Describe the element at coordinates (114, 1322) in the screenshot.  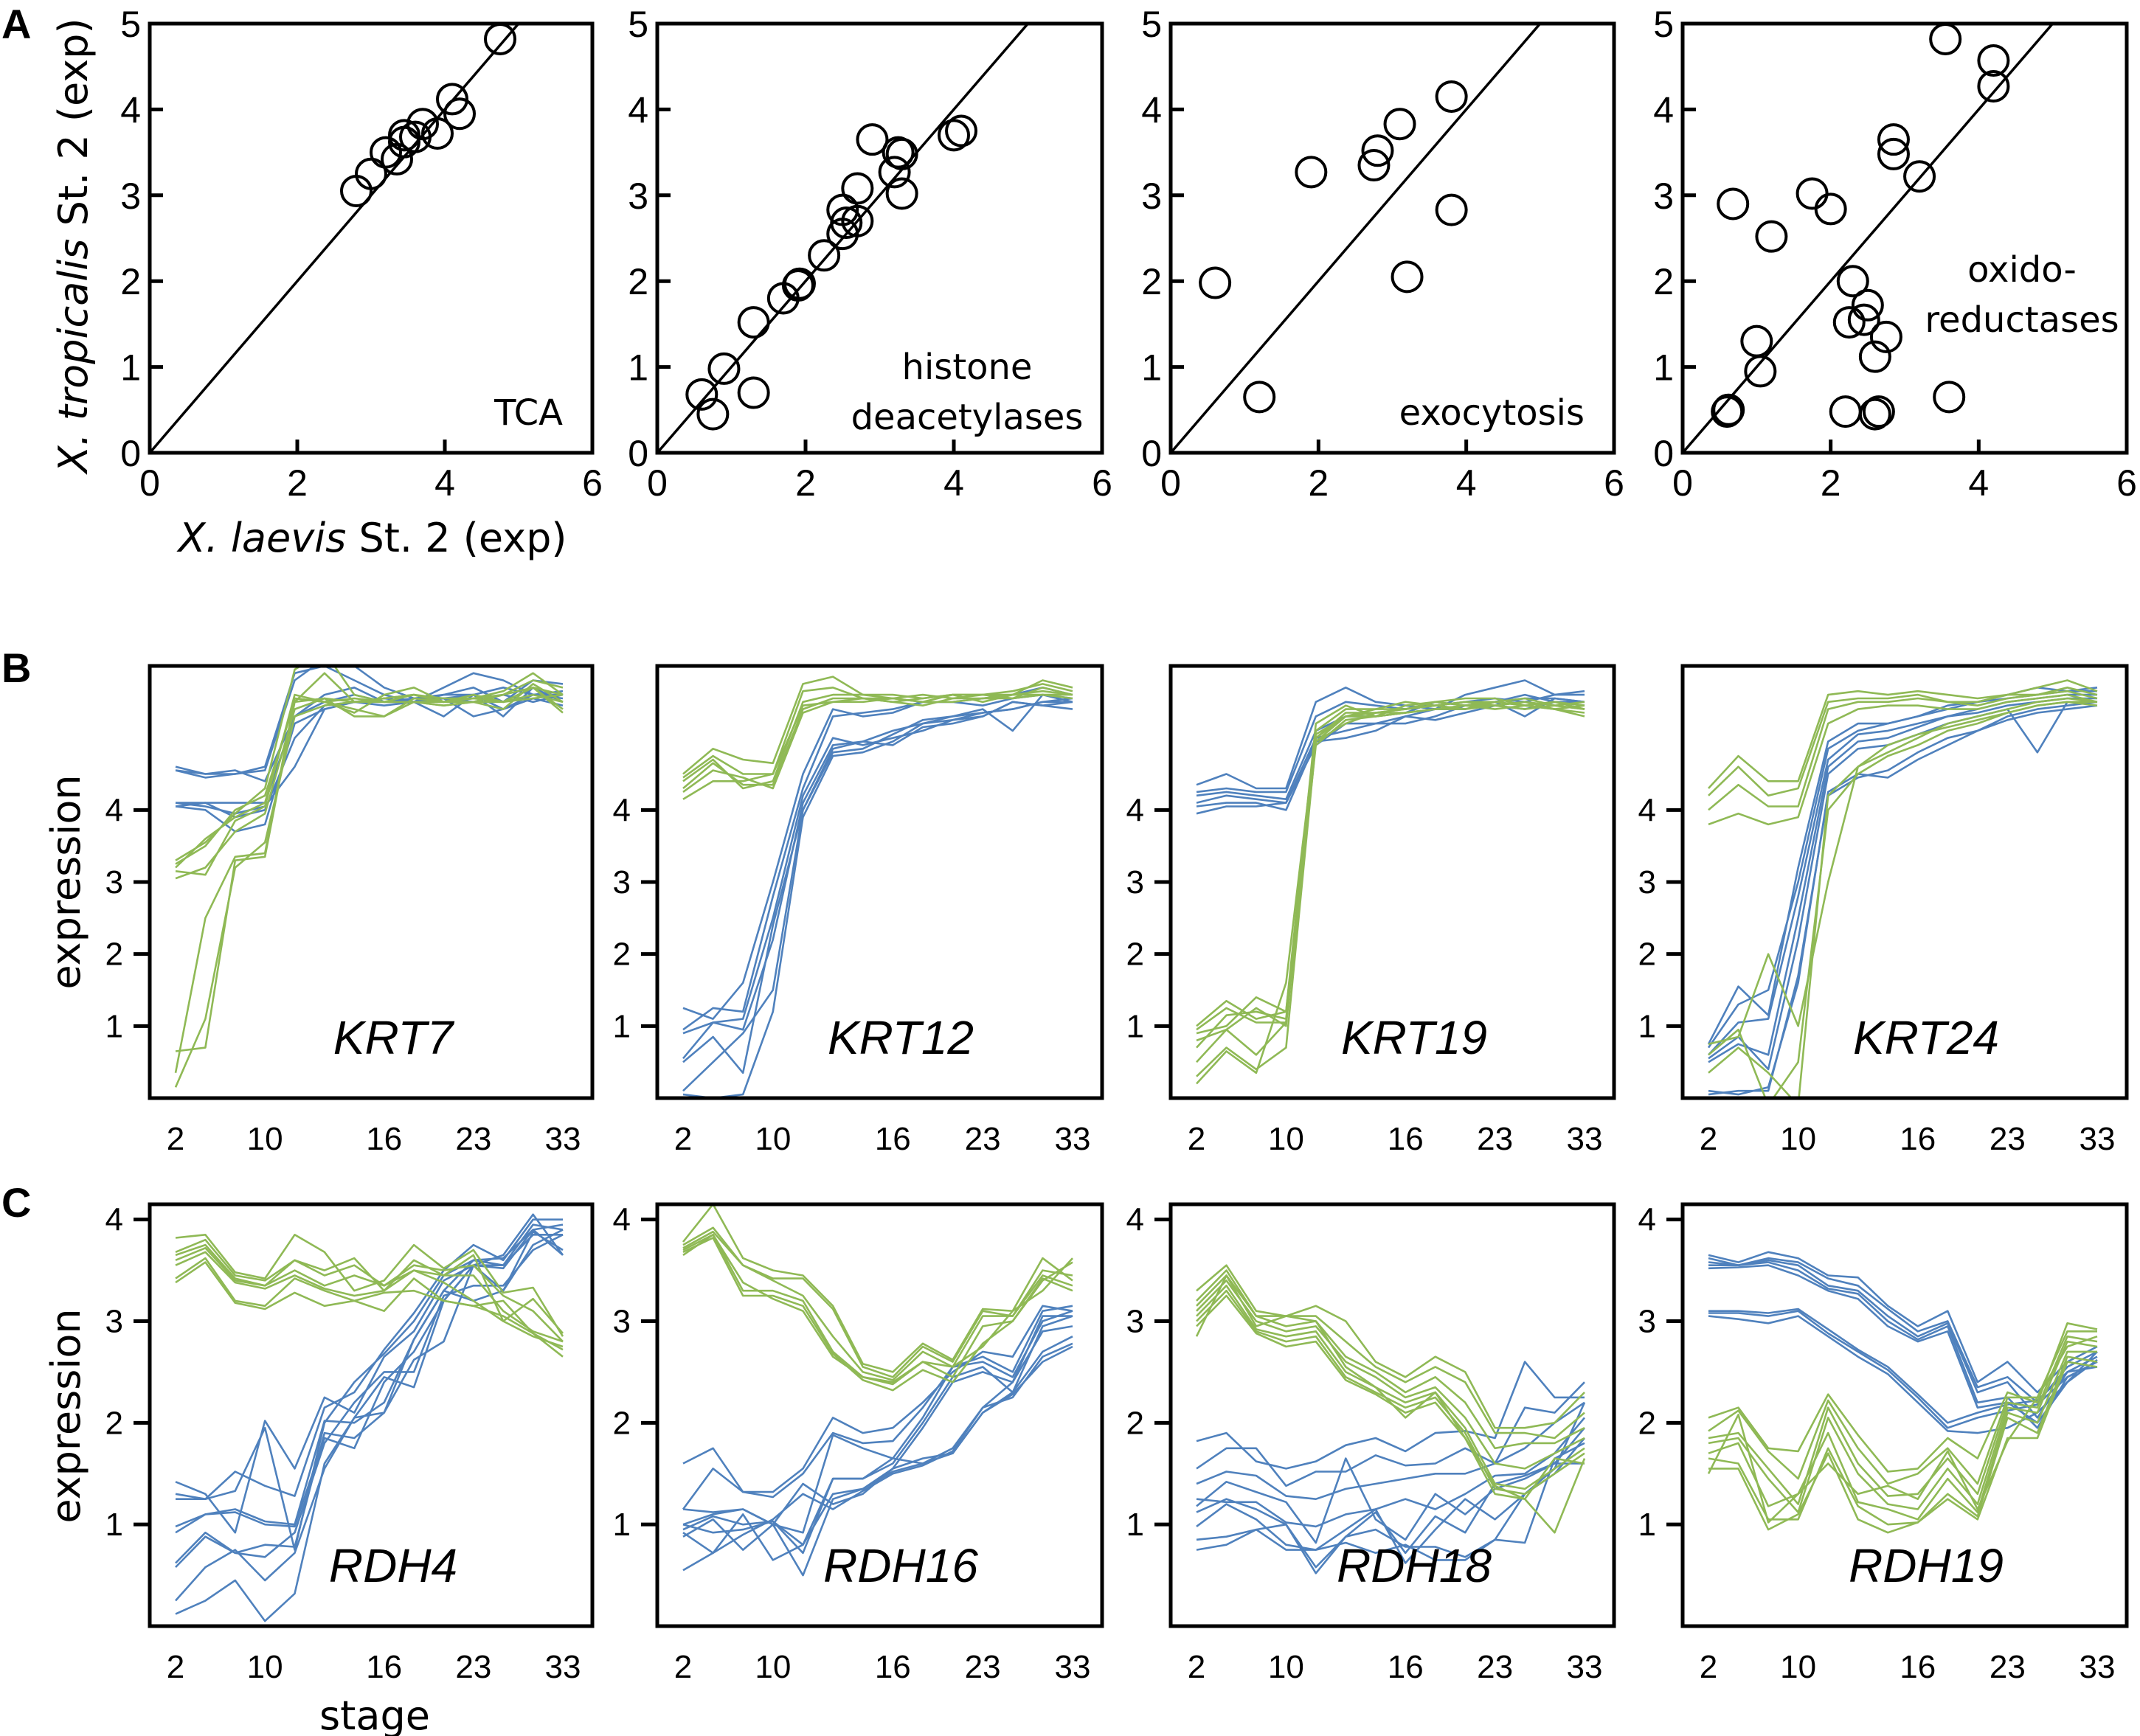
I see `y-tick-label: 3` at that location.